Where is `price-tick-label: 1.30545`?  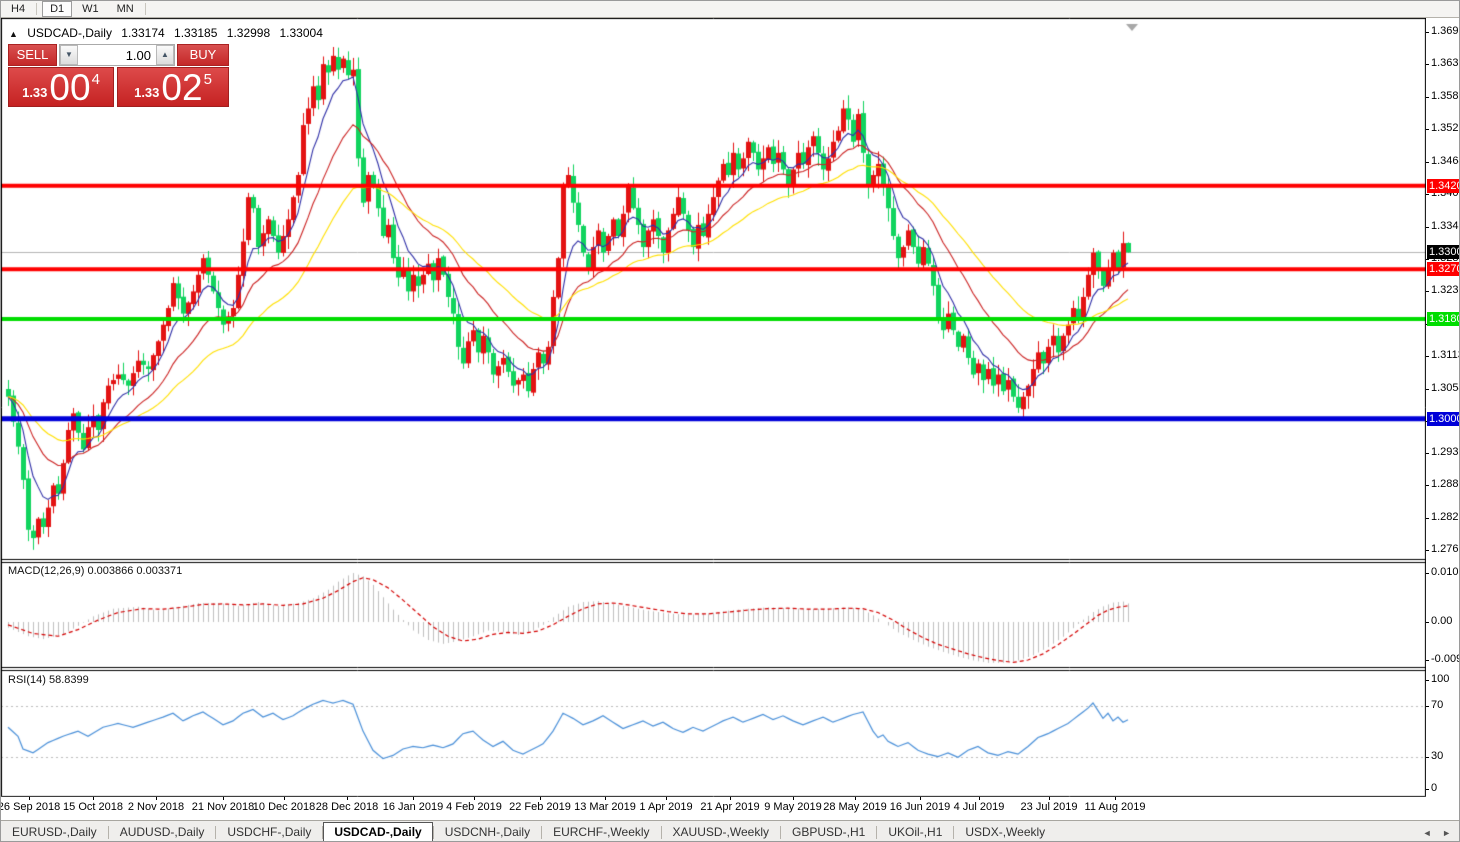 price-tick-label: 1.30545 is located at coordinates (1445, 388).